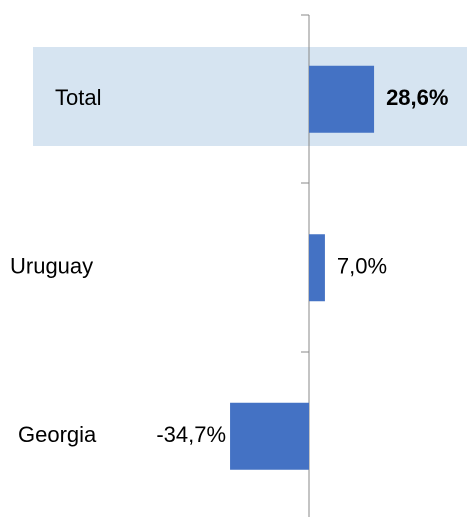 The height and width of the screenshot is (517, 467). Describe the element at coordinates (417, 97) in the screenshot. I see `value-label: 28,6%` at that location.